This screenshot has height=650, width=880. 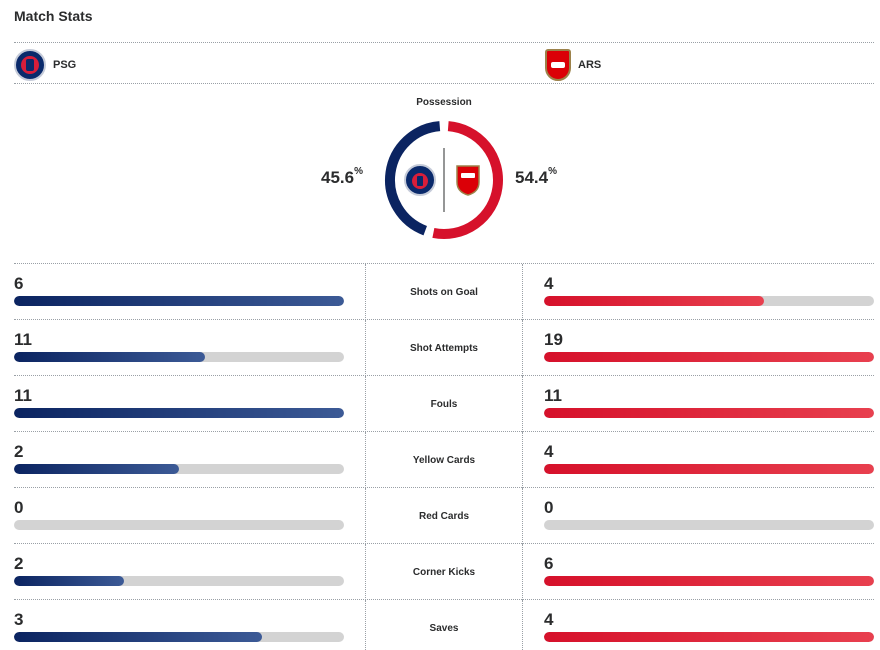 What do you see at coordinates (53, 16) in the screenshot?
I see `page-title: Match Stats` at bounding box center [53, 16].